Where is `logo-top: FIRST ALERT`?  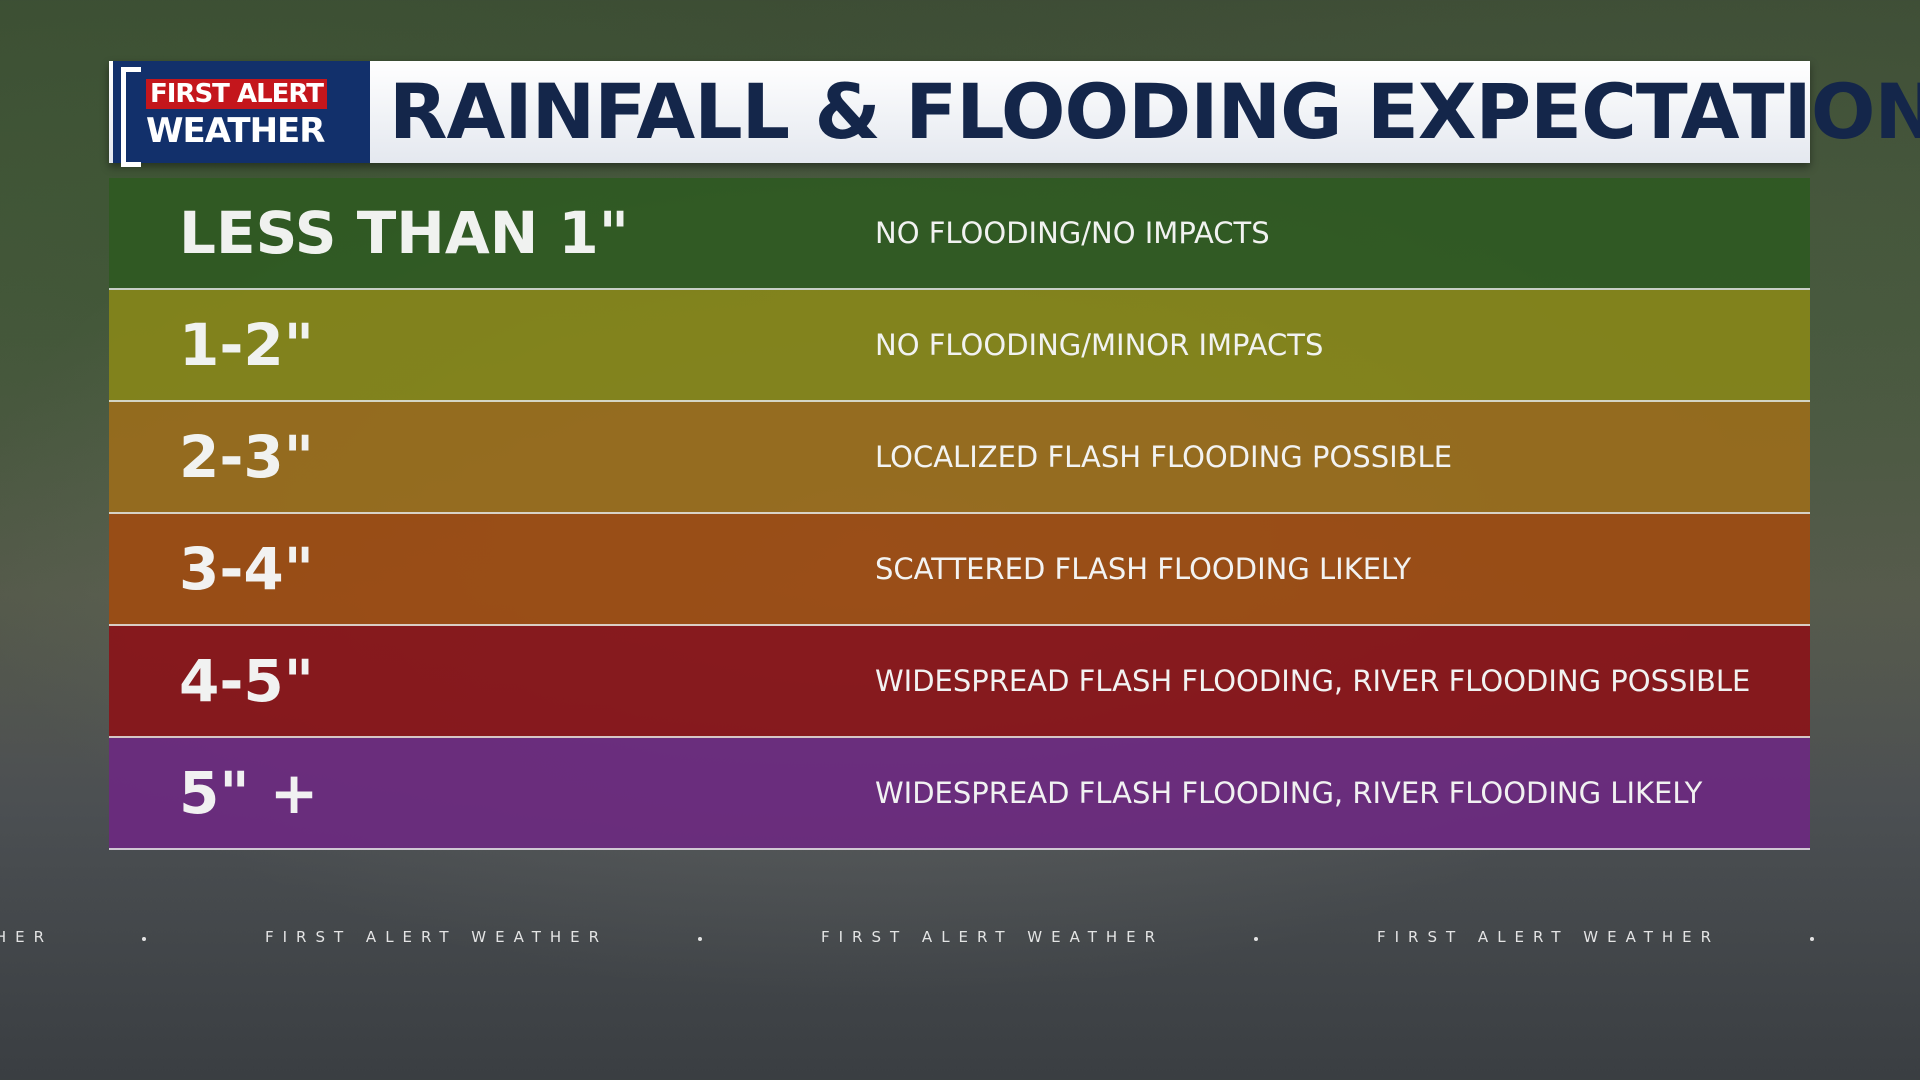
logo-top: FIRST ALERT is located at coordinates (237, 94).